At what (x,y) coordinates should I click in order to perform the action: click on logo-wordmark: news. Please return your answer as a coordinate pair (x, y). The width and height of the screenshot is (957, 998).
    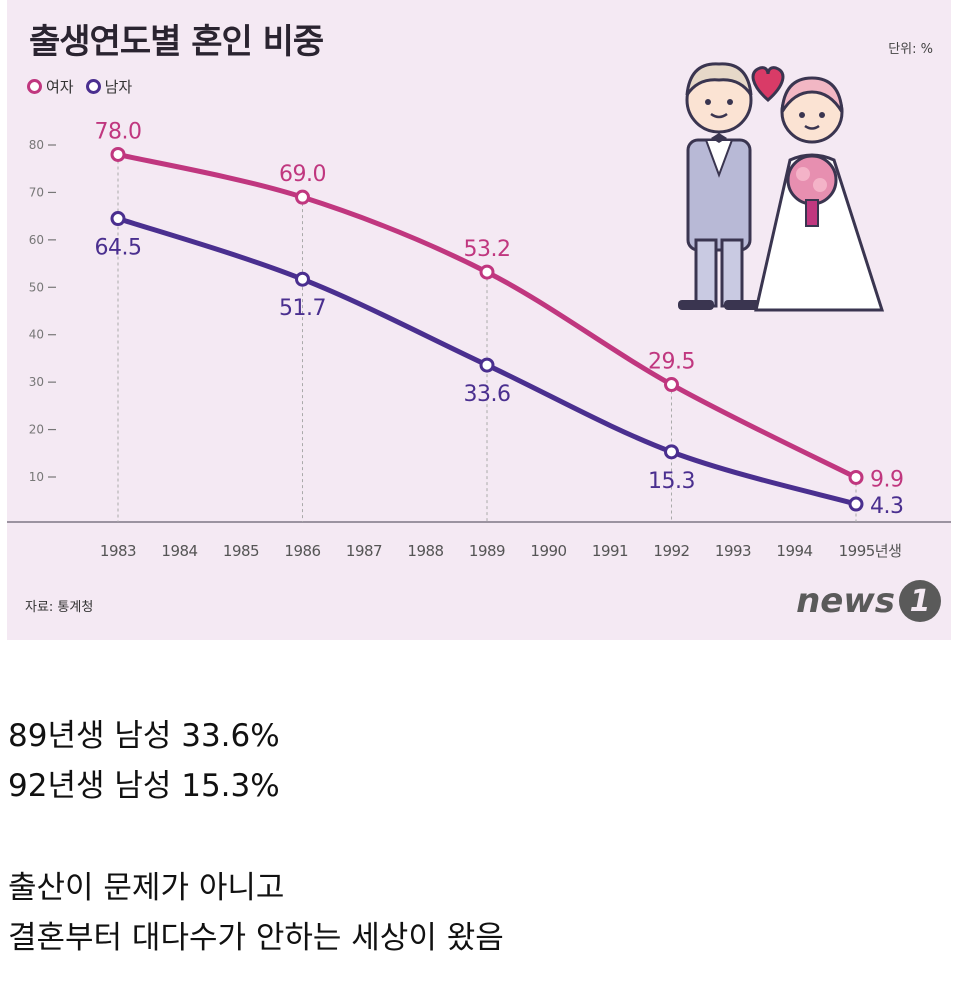
    Looking at the image, I should click on (845, 601).